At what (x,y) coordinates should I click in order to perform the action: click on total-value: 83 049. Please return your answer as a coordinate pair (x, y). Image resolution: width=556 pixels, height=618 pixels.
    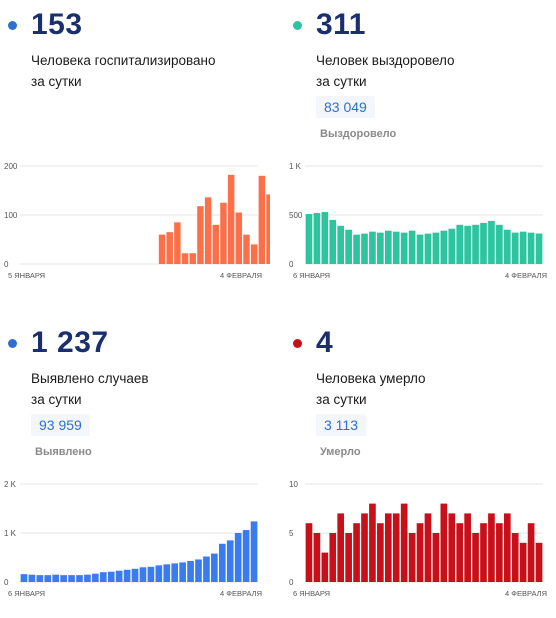
    Looking at the image, I should click on (345, 107).